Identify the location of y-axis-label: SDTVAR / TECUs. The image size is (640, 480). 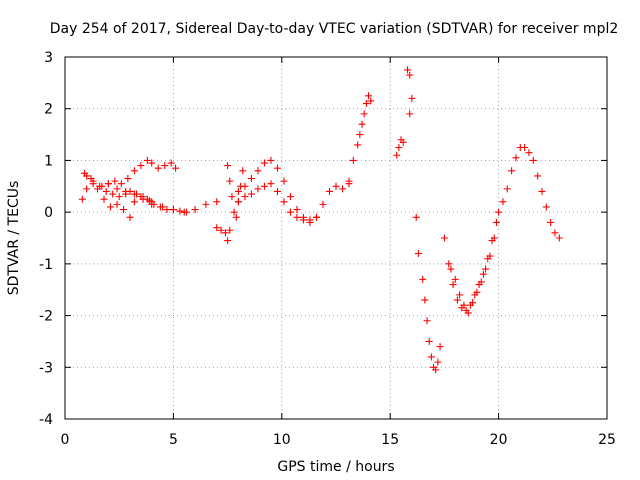
(14, 238).